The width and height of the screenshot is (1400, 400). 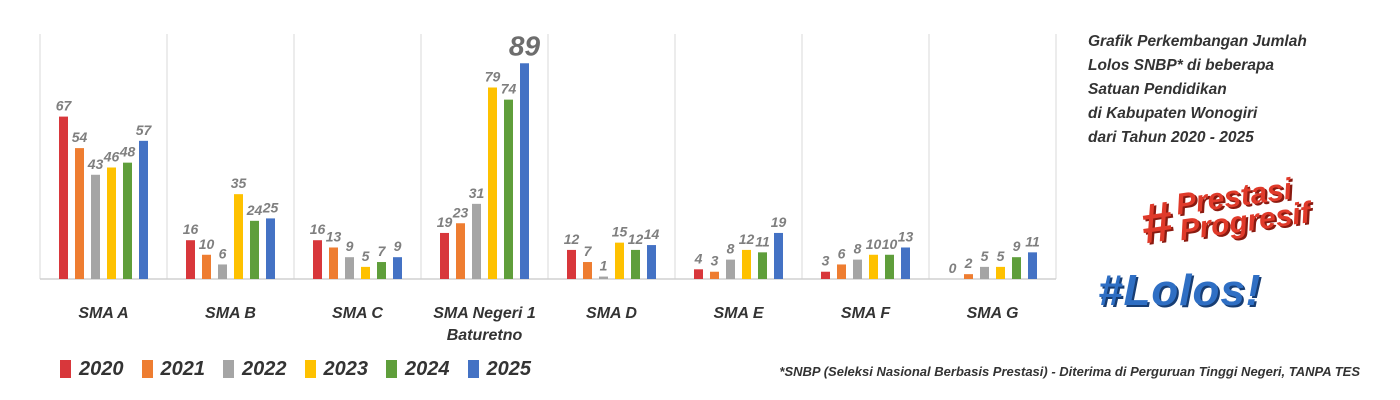 What do you see at coordinates (427, 368) in the screenshot?
I see `legend-label: 2024` at bounding box center [427, 368].